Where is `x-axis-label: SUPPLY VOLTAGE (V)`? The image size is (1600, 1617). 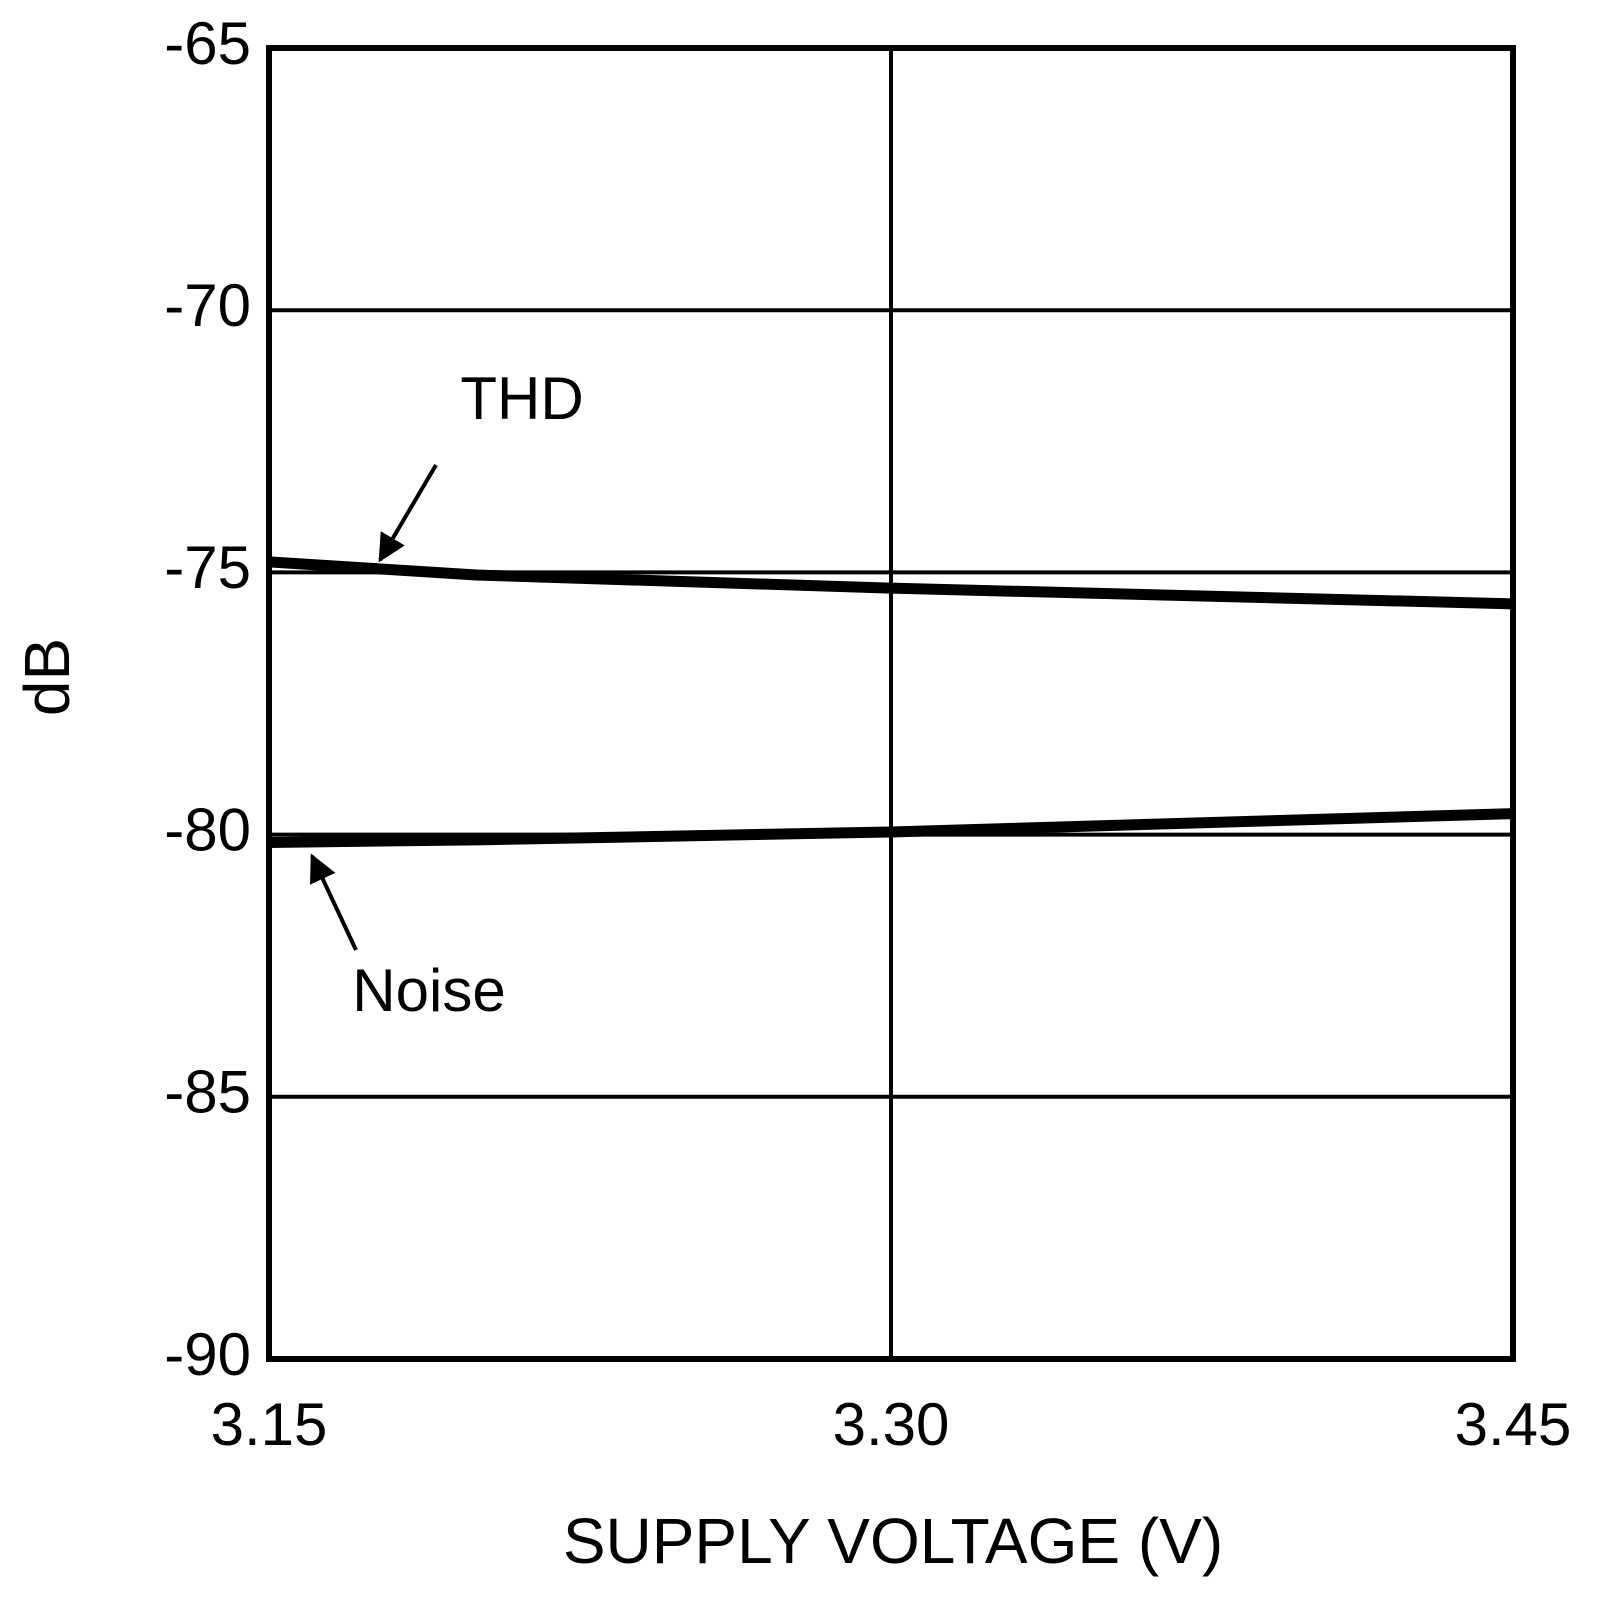 x-axis-label: SUPPLY VOLTAGE (V) is located at coordinates (893, 1541).